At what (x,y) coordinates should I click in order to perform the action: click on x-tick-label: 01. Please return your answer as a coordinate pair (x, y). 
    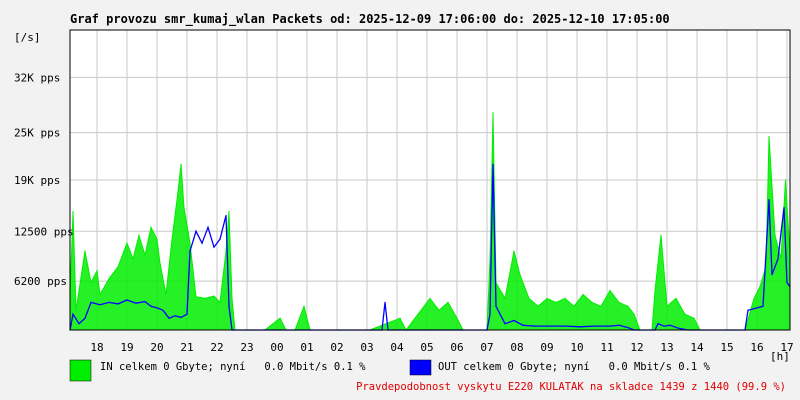
    Looking at the image, I should click on (306, 347).